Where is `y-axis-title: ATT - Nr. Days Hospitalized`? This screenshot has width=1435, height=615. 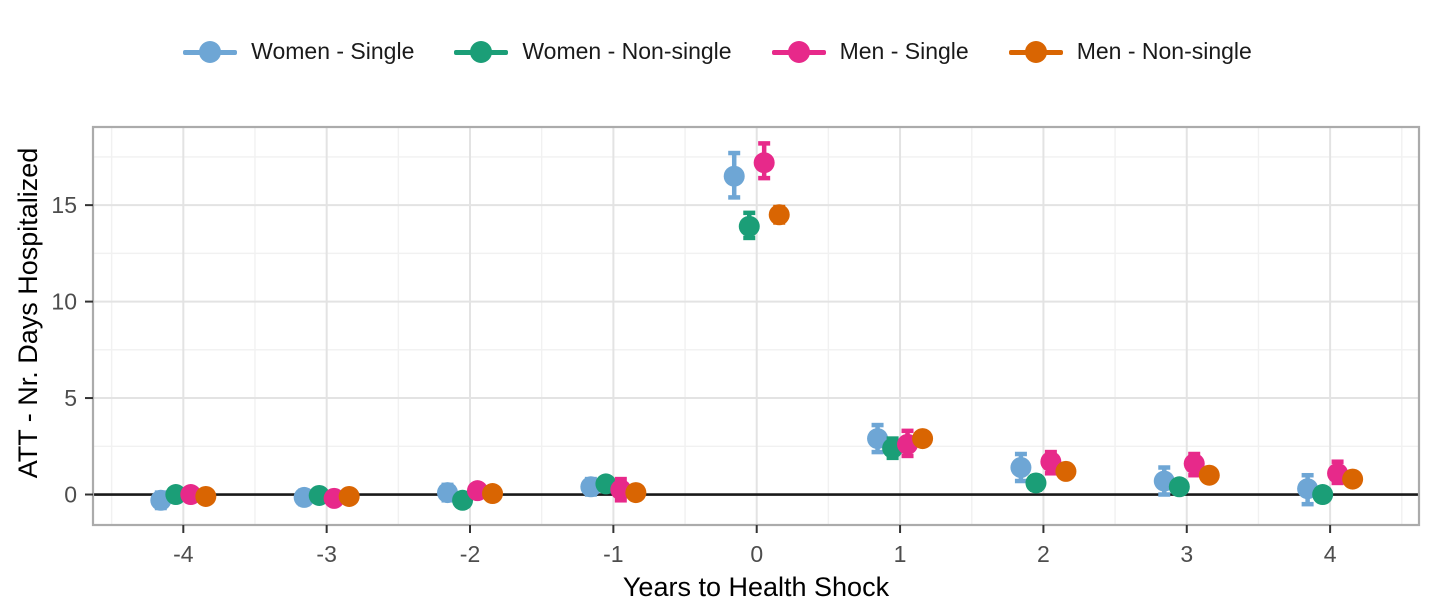 y-axis-title: ATT - Nr. Days Hospitalized is located at coordinates (27, 313).